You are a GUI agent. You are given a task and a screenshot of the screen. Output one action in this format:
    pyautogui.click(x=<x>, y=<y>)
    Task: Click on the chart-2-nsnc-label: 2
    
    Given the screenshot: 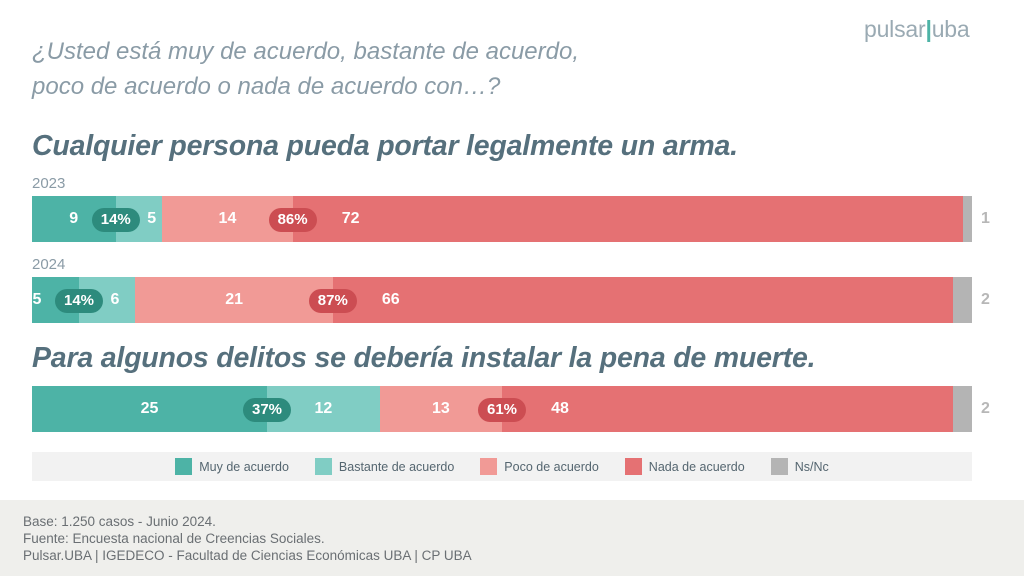 What is the action you would take?
    pyautogui.click(x=985, y=408)
    